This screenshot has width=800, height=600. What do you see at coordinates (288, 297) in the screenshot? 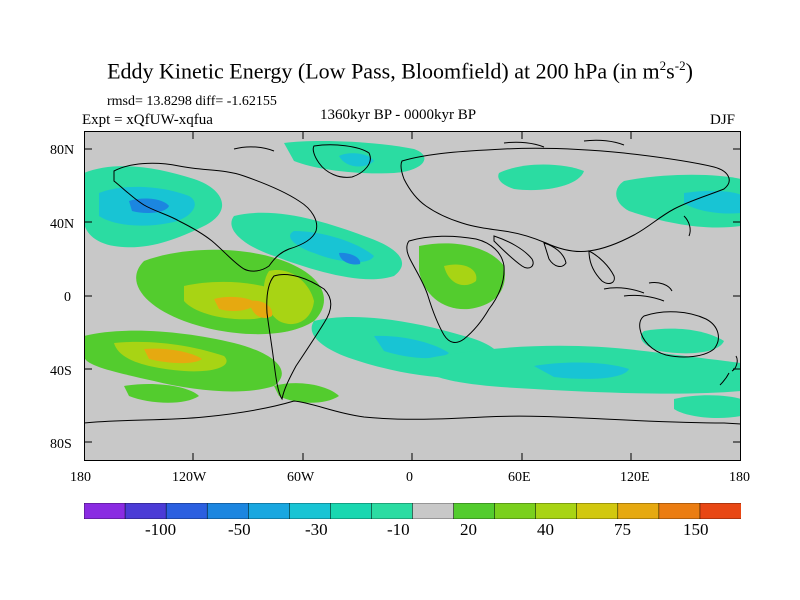
I see `field-south-america-north` at bounding box center [288, 297].